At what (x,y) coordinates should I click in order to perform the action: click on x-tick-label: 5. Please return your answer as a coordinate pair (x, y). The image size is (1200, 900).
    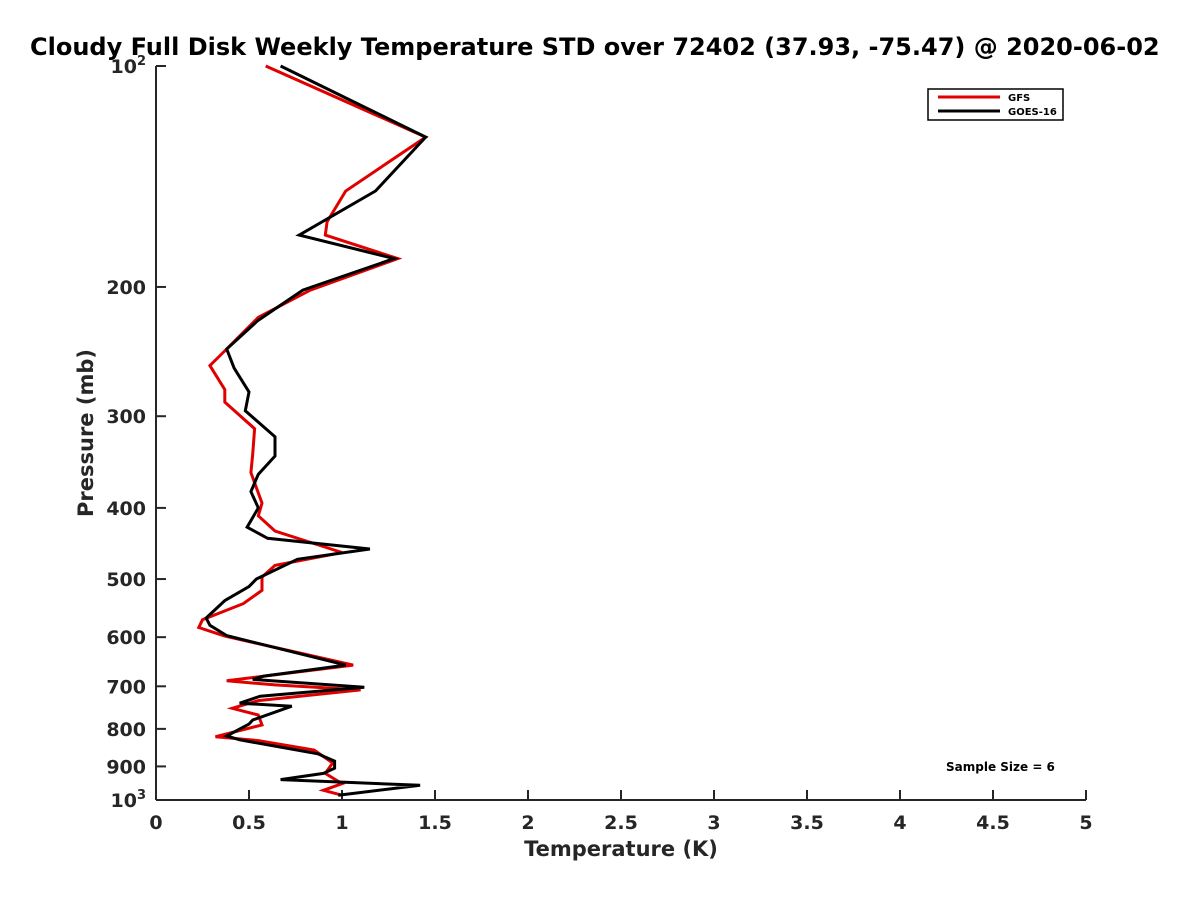
    Looking at the image, I should click on (1085, 823).